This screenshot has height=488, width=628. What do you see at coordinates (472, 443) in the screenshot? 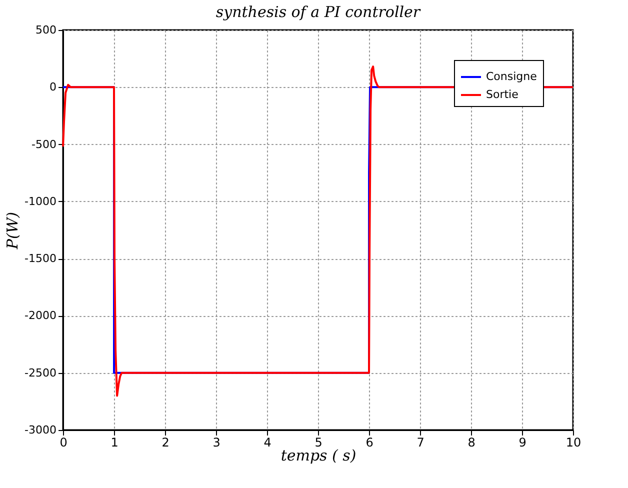
I see `x-tick-label: 8` at bounding box center [472, 443].